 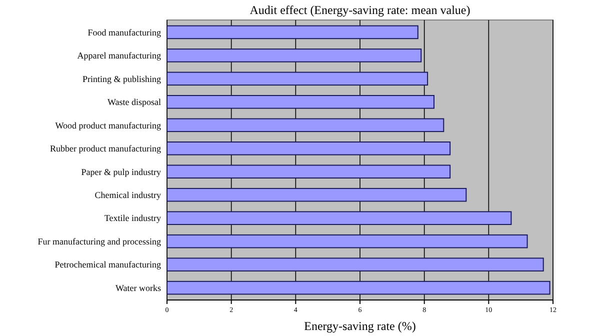 What do you see at coordinates (360, 326) in the screenshot?
I see `x-axis-title: Energy-saving rate (%)` at bounding box center [360, 326].